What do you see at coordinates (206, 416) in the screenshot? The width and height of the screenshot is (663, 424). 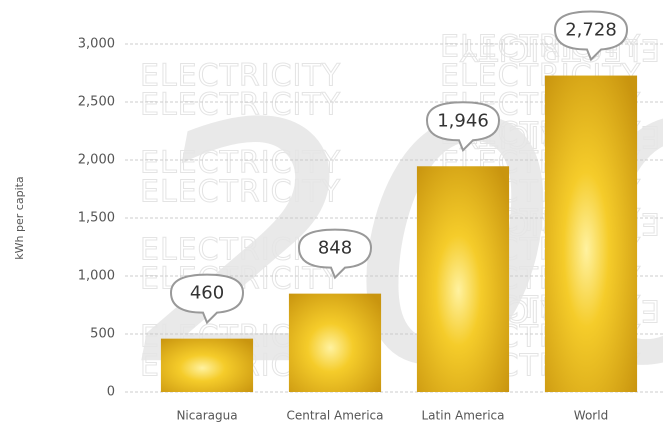 I see `x-tick-label: Nicaragua` at bounding box center [206, 416].